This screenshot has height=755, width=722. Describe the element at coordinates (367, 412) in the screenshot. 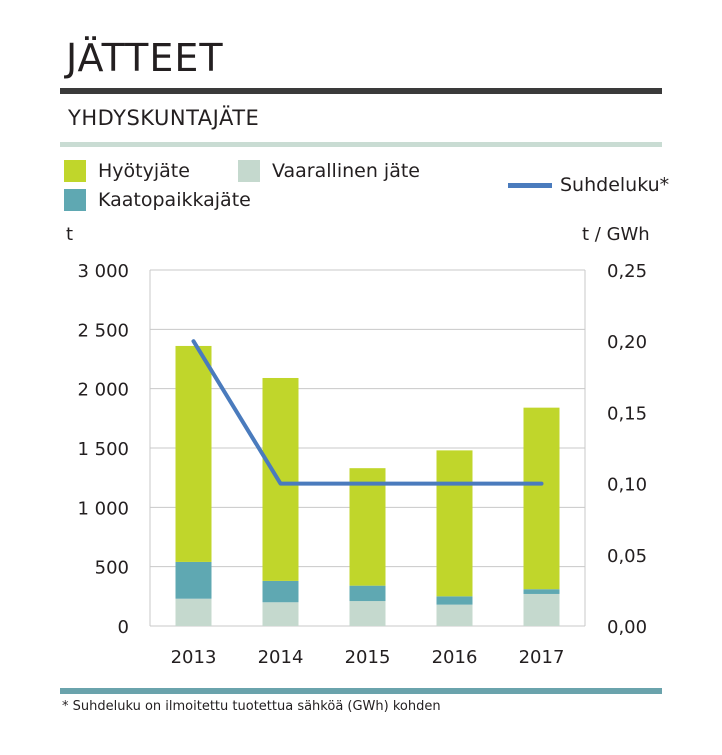

I see `suhdeluku-line` at that location.